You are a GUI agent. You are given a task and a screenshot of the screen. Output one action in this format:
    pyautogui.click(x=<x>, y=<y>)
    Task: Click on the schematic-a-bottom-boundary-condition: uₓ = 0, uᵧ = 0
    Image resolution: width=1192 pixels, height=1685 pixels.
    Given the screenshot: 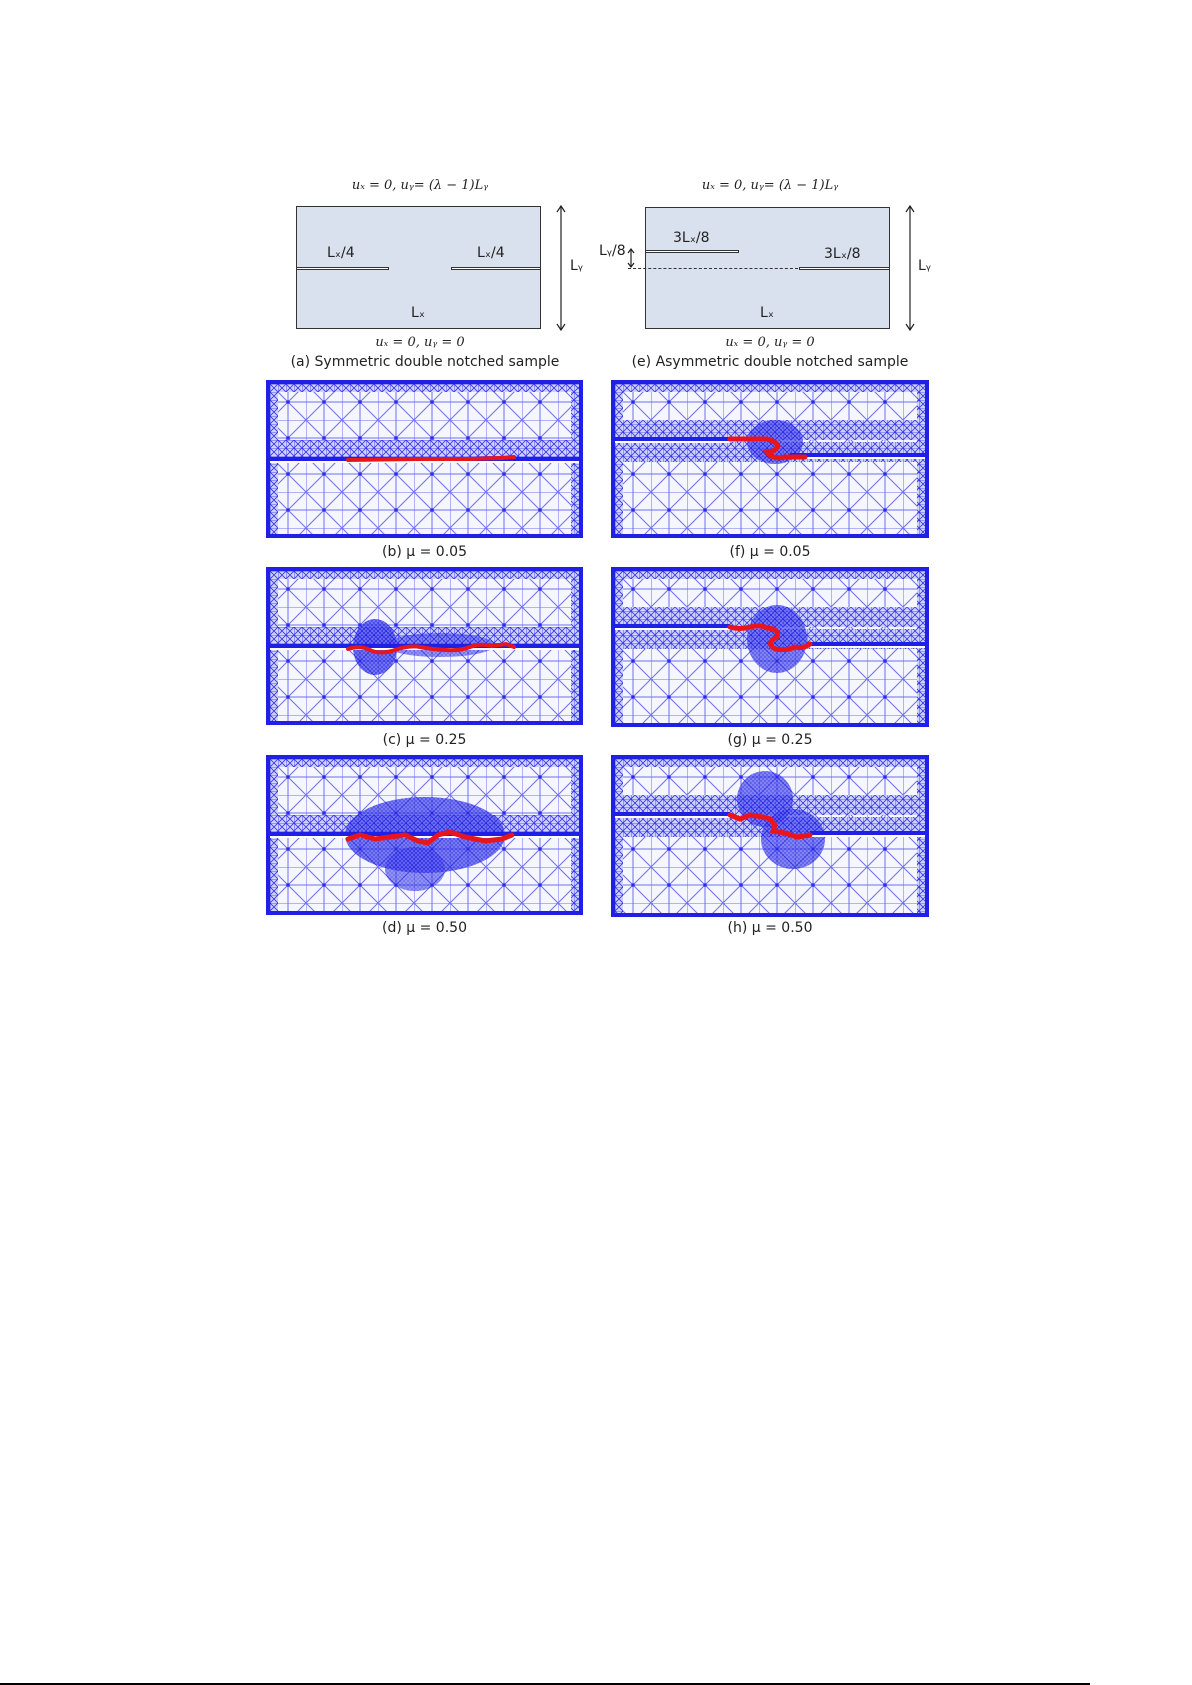 What is the action you would take?
    pyautogui.click(x=420, y=342)
    